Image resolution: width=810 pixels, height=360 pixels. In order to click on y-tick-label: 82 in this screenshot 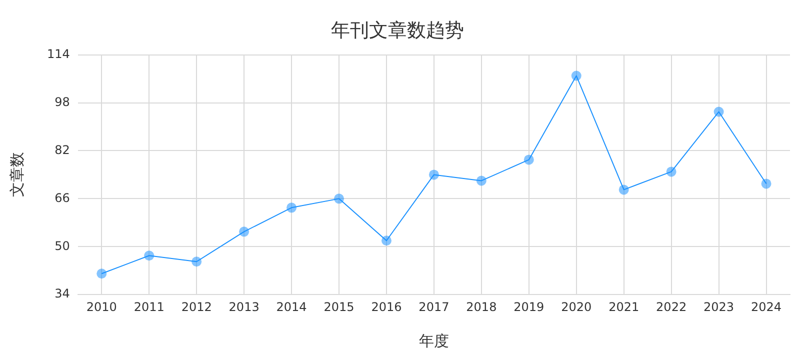, I will do `click(62, 149)`.